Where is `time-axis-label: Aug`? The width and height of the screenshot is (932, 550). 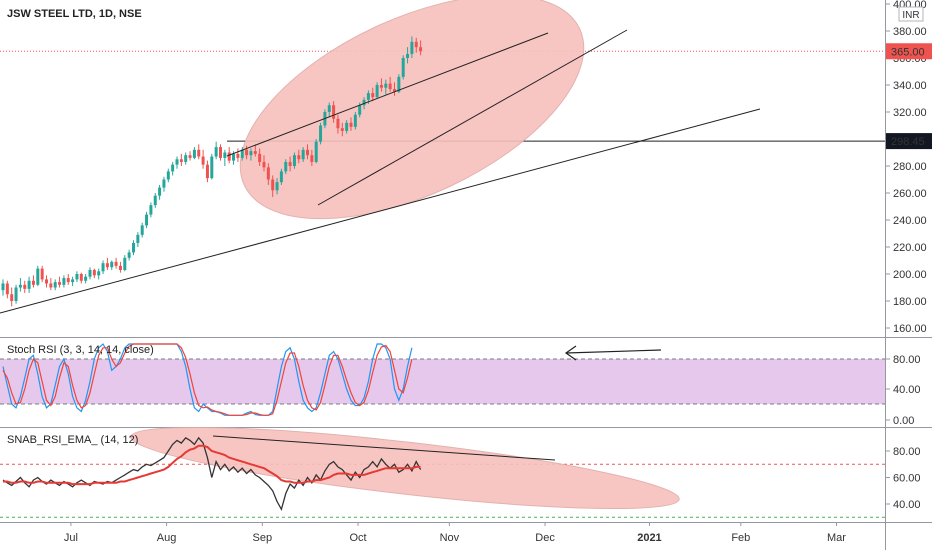 time-axis-label: Aug is located at coordinates (167, 538).